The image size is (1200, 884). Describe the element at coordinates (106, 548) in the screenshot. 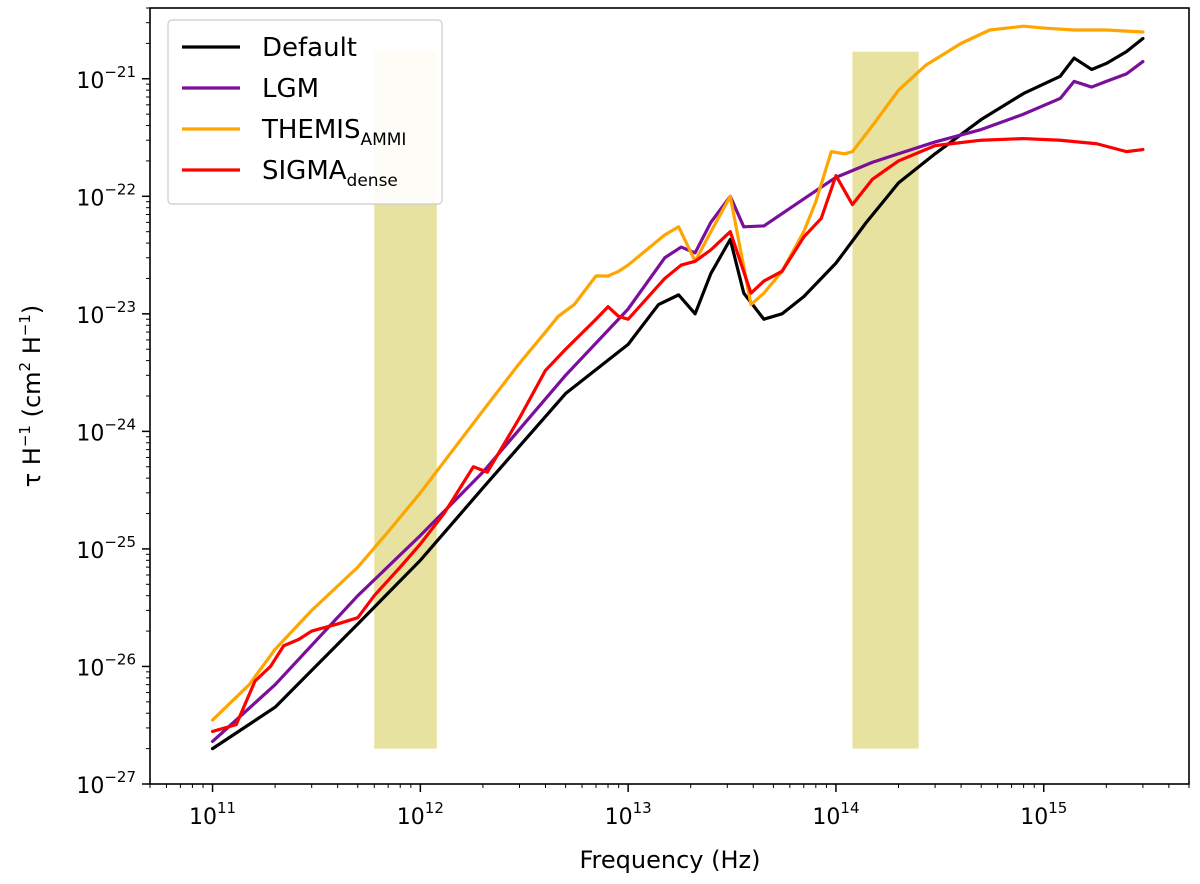

I see `y-tick-label: 10−25` at that location.